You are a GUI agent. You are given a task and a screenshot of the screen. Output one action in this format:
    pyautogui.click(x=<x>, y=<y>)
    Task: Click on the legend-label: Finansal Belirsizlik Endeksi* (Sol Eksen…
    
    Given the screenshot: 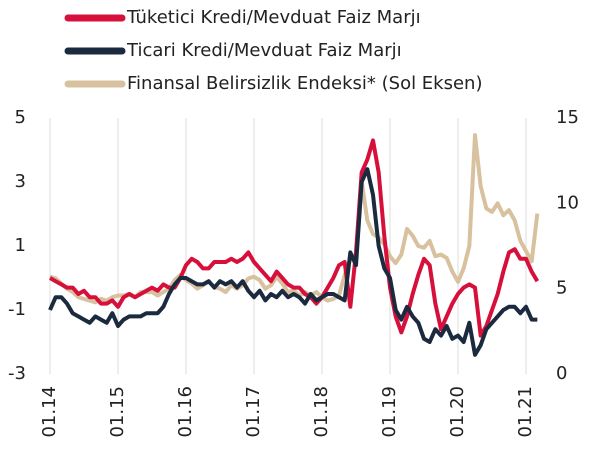 What is the action you would take?
    pyautogui.click(x=305, y=83)
    